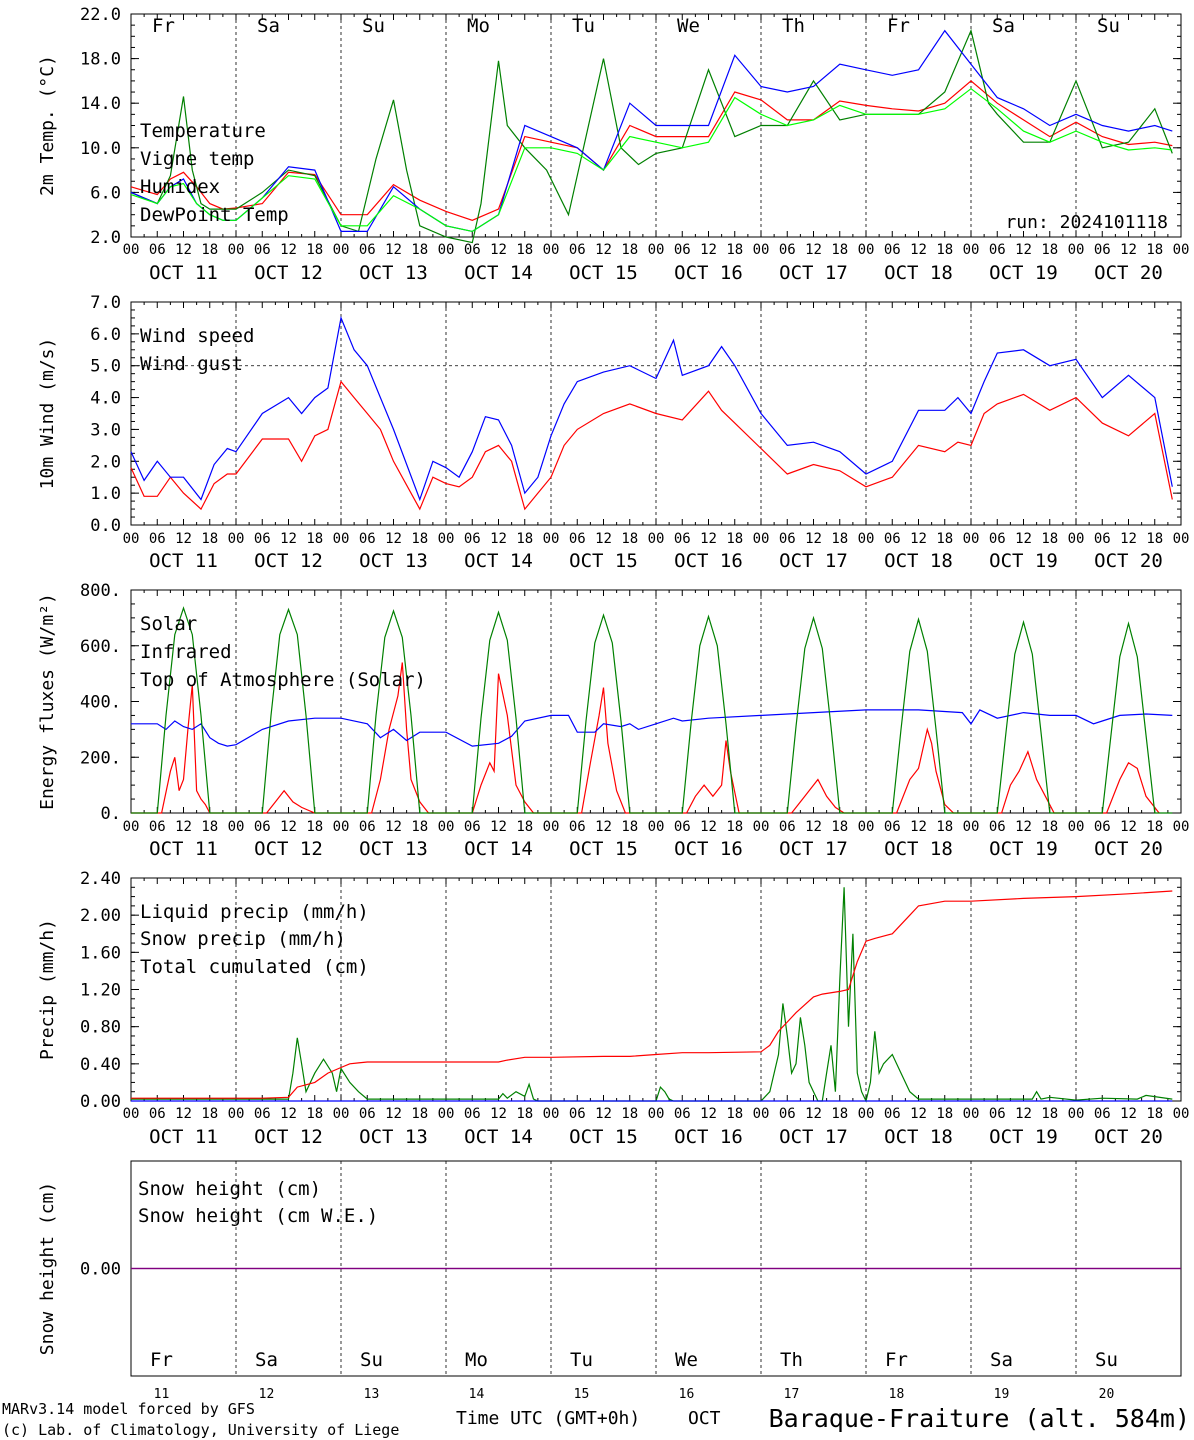 This screenshot has width=1194, height=1440. Describe the element at coordinates (918, 849) in the screenshot. I see `date-label: OCT 18` at that location.